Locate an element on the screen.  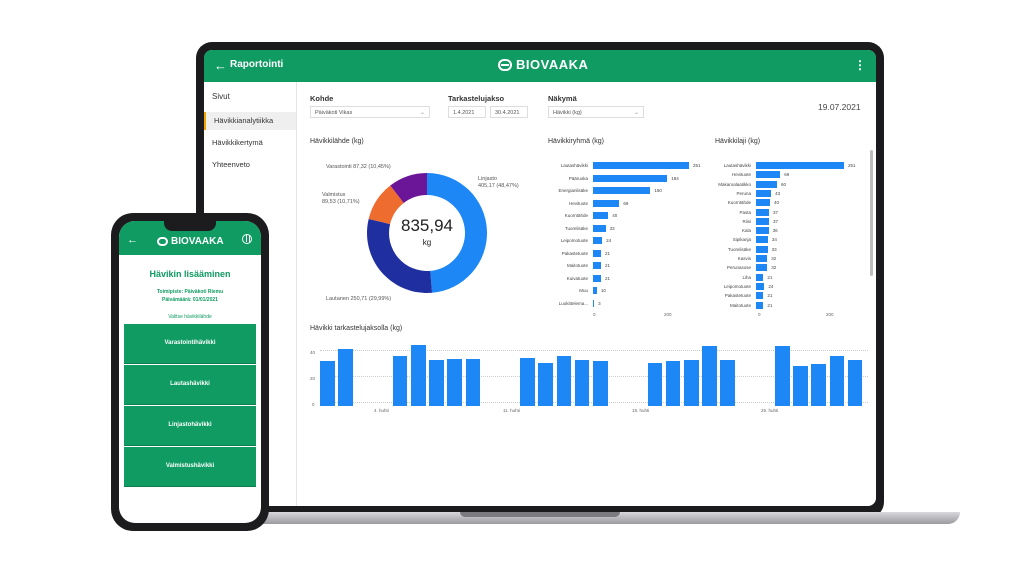
globe-icon is located at coordinates (247, 239).